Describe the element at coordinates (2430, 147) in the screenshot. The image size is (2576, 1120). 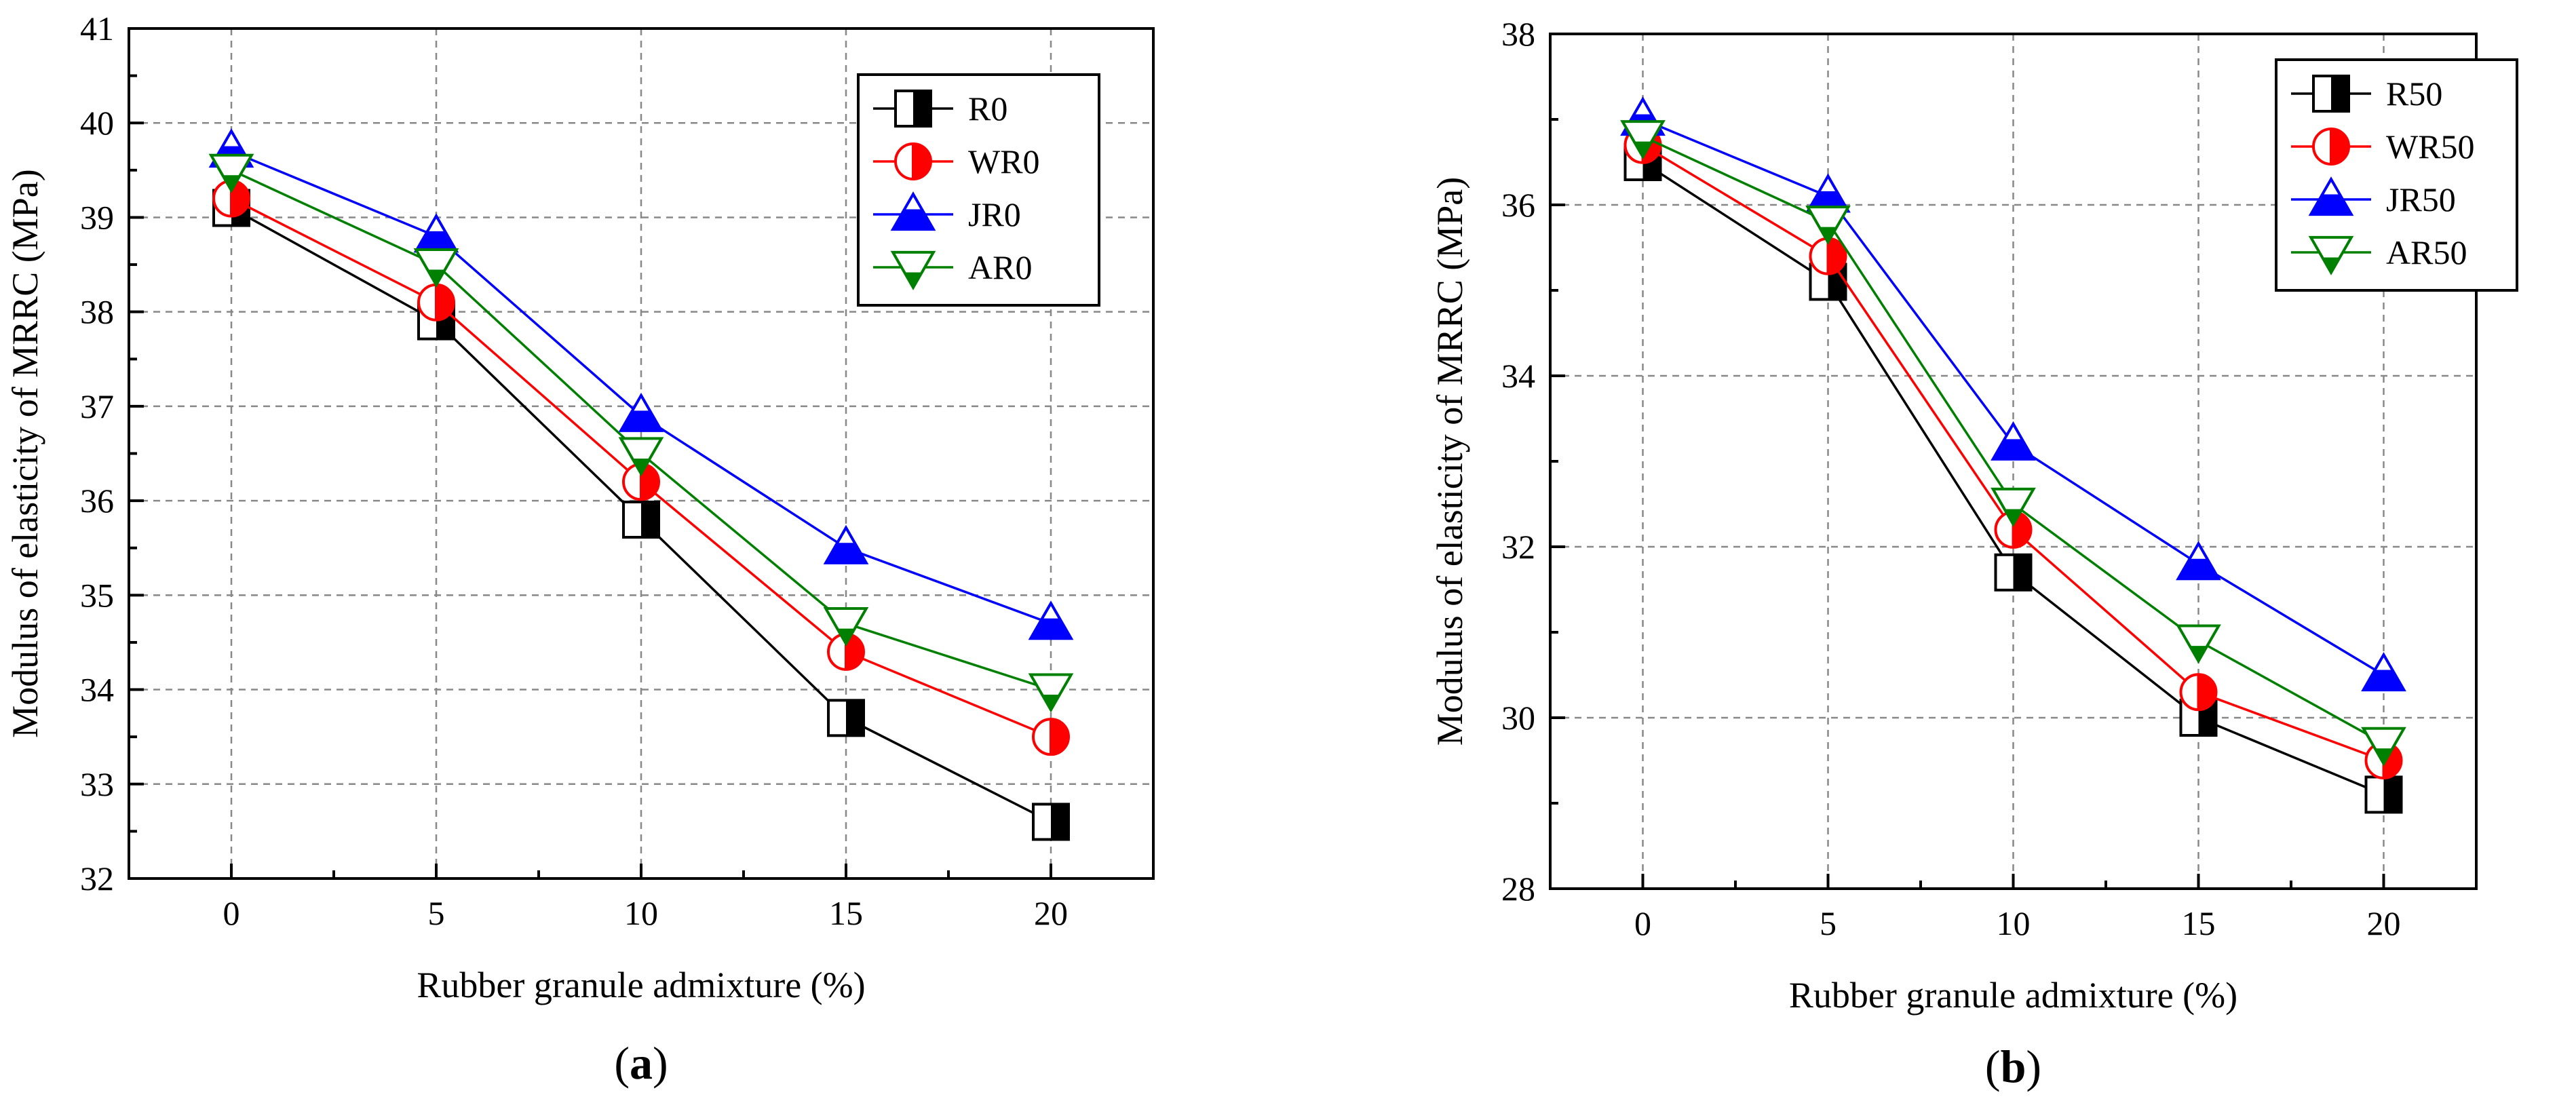
I see `legend-label-WR50: WR50` at that location.